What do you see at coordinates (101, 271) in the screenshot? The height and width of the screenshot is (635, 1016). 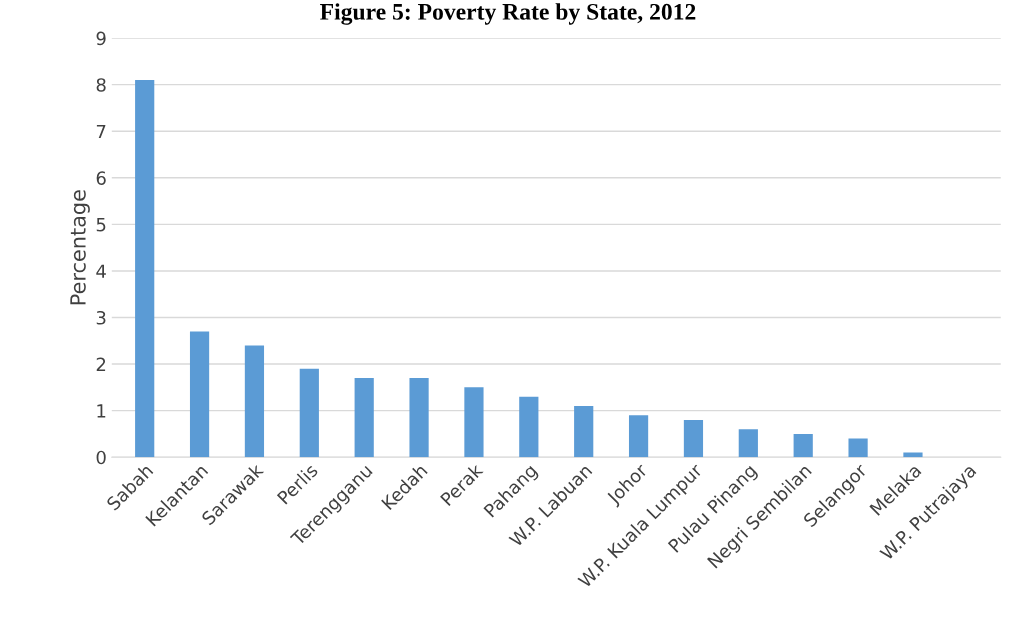 I see `y-tick-label: 4` at bounding box center [101, 271].